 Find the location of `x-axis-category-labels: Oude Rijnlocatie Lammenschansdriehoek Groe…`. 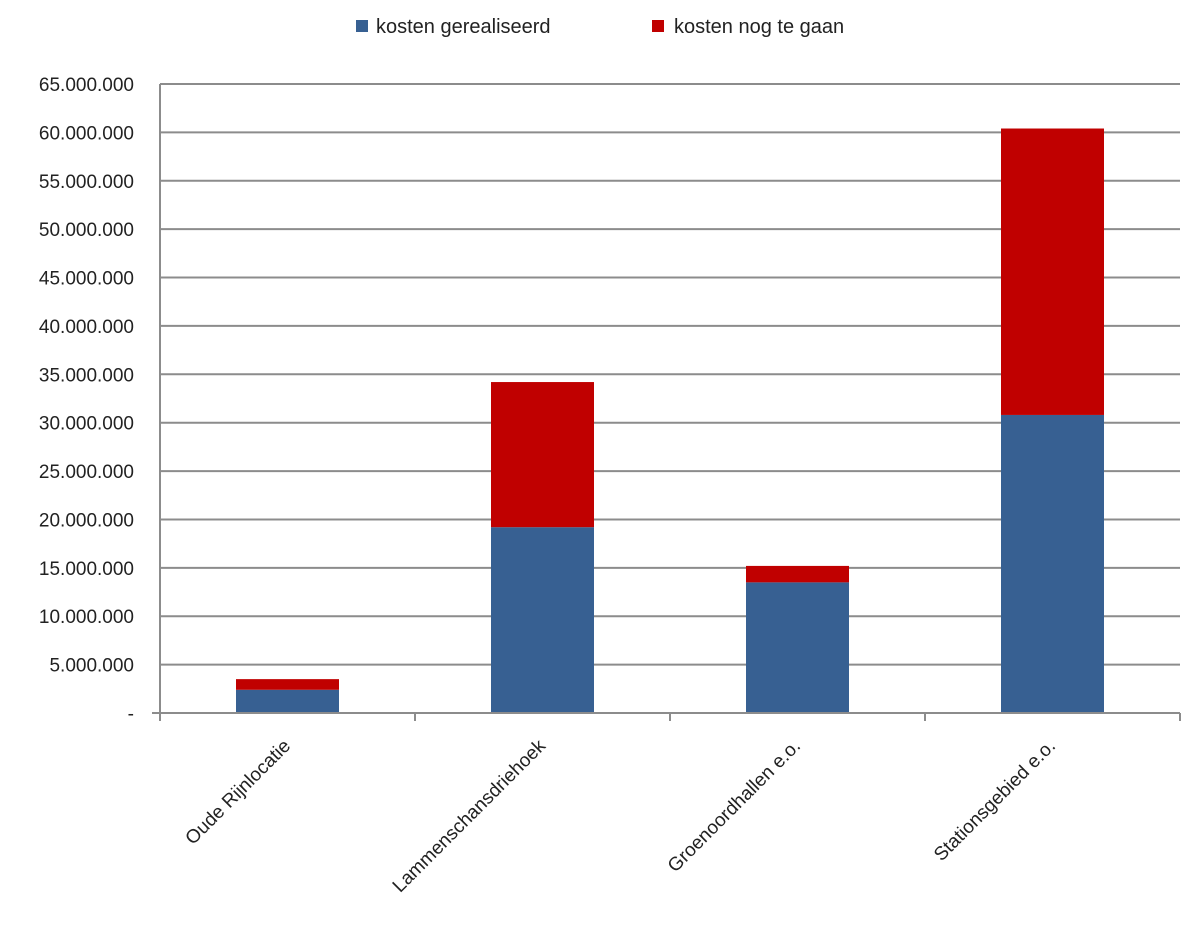

x-axis-category-labels: Oude Rijnlocatie Lammenschansdriehoek Groe… is located at coordinates (621, 816).